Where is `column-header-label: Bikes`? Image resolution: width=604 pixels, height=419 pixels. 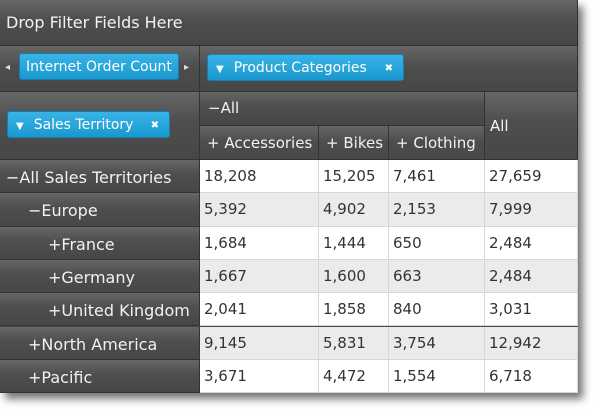
column-header-label: Bikes is located at coordinates (363, 143).